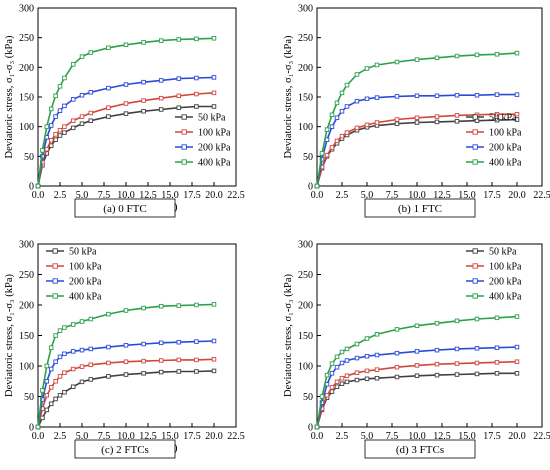  What do you see at coordinates (82, 436) in the screenshot?
I see `x-tick-label: 5.0` at bounding box center [82, 436].